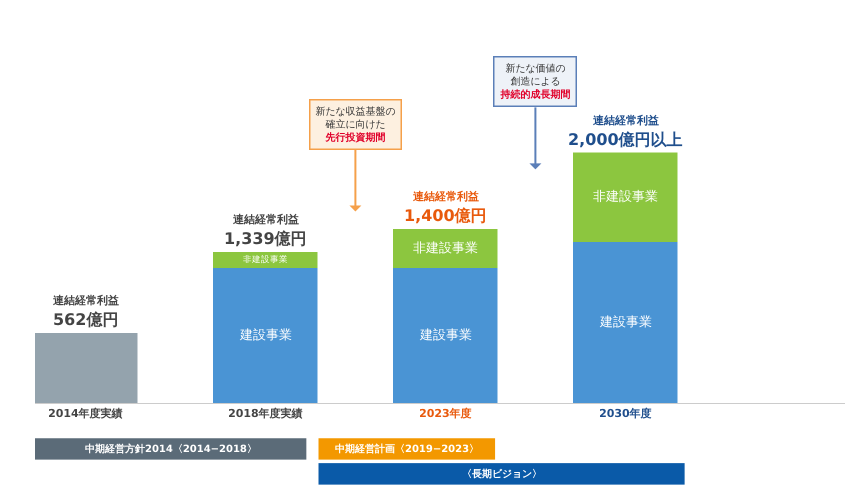 This screenshot has width=850, height=490. Describe the element at coordinates (265, 238) in the screenshot. I see `annotation: 1,339億円` at that location.